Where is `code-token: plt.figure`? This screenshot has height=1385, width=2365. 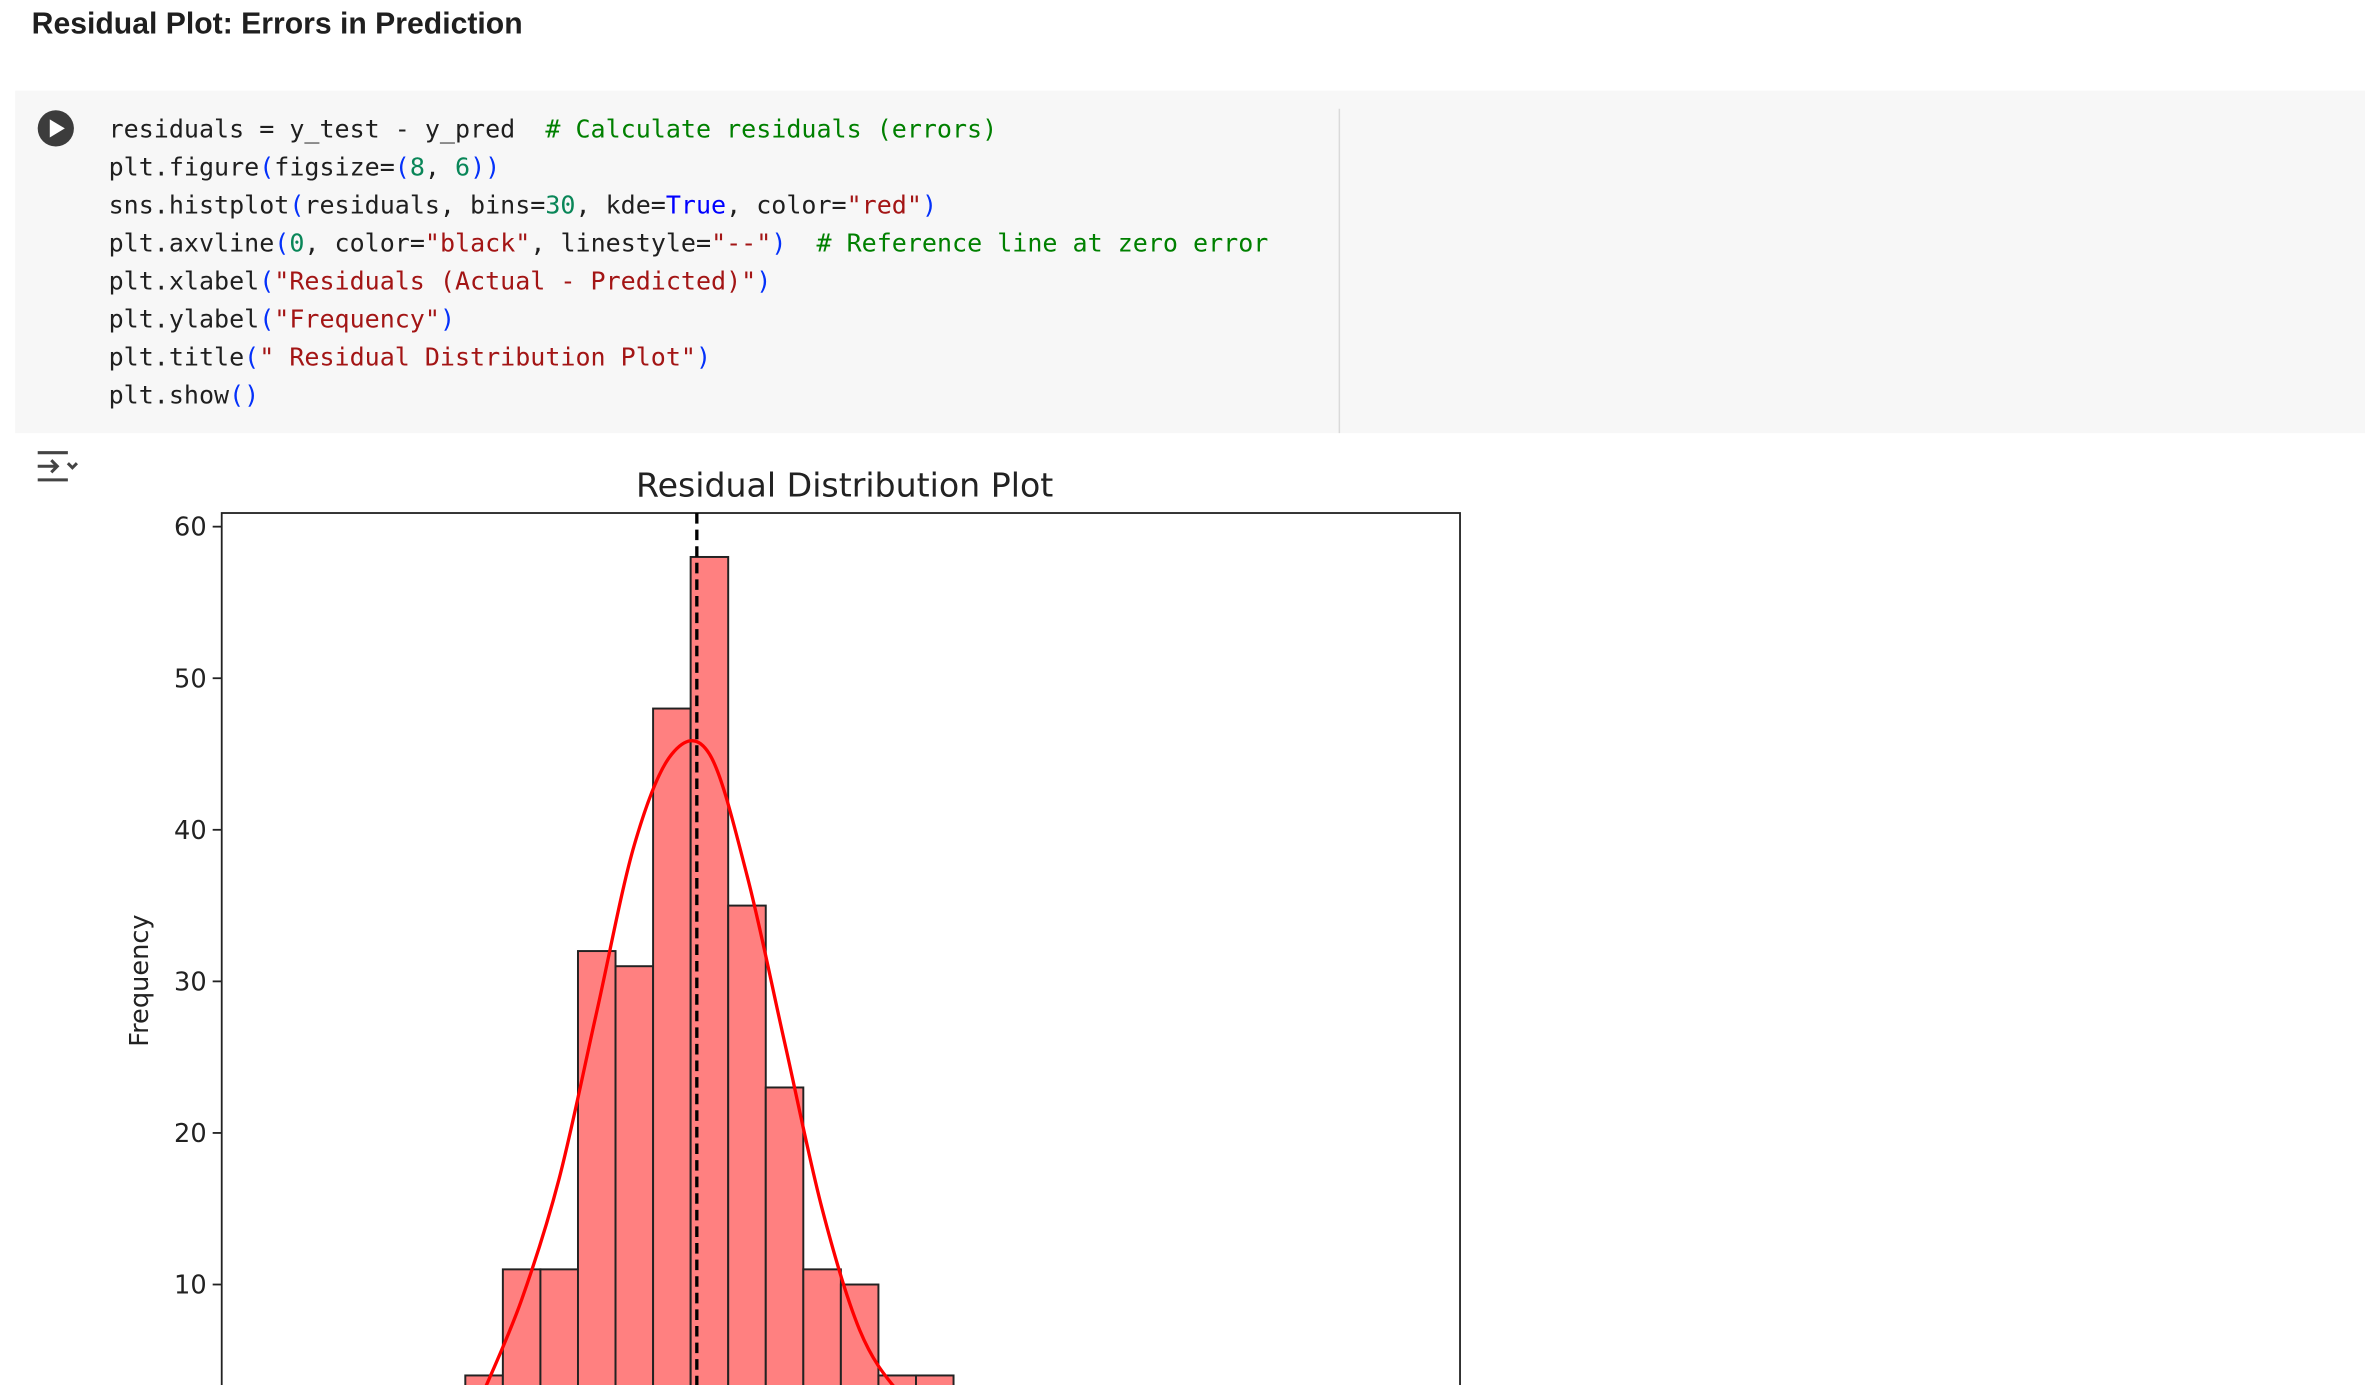
code-token: plt.figure is located at coordinates (184, 166).